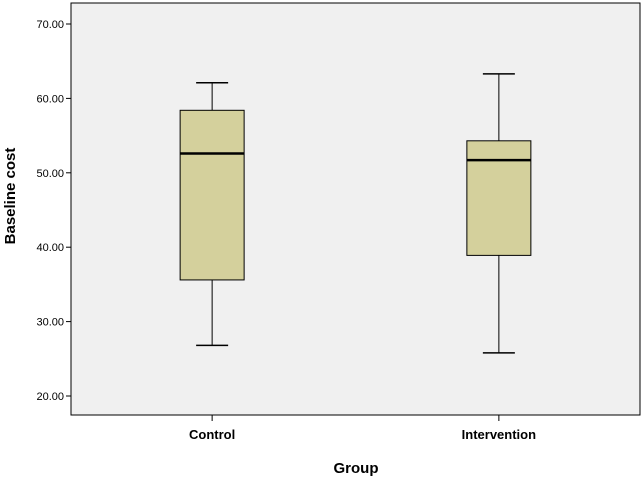 Image resolution: width=642 pixels, height=480 pixels. I want to click on box-control, so click(212, 214).